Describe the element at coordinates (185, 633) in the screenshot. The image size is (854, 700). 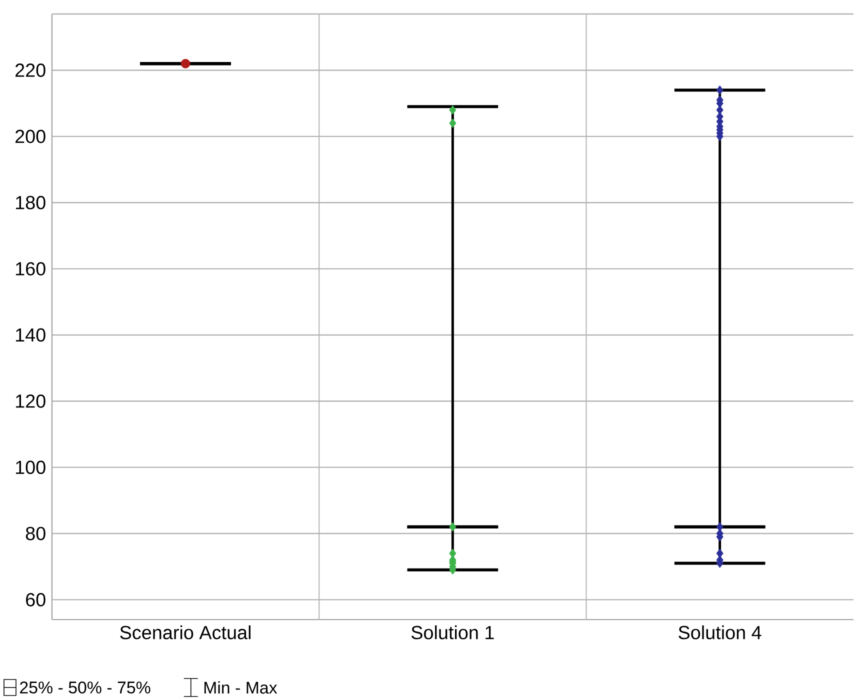
I see `x-tick-label: Scenario Actual` at that location.